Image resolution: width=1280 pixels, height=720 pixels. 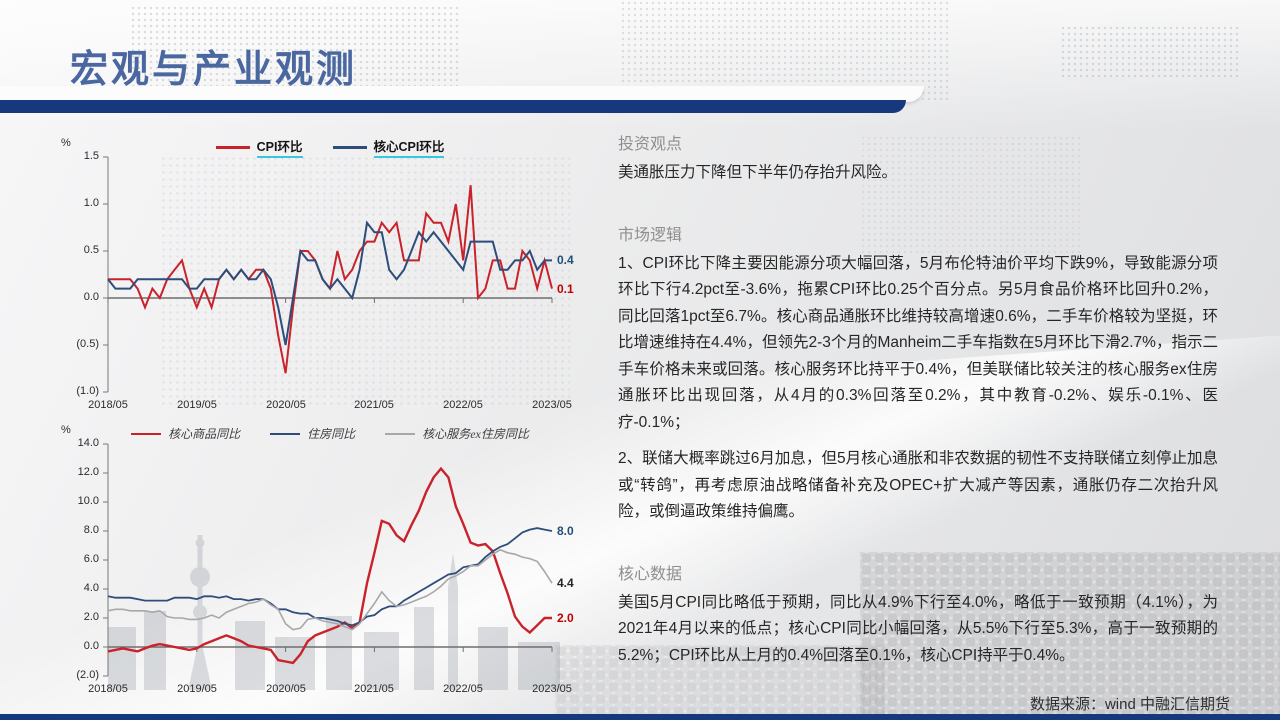 I want to click on header-white-band, so click(x=462, y=94).